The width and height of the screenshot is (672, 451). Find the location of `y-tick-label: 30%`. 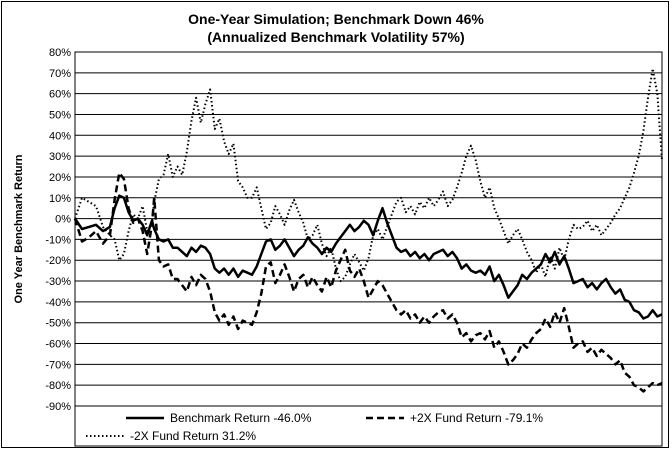

y-tick-label: 30% is located at coordinates (60, 157).